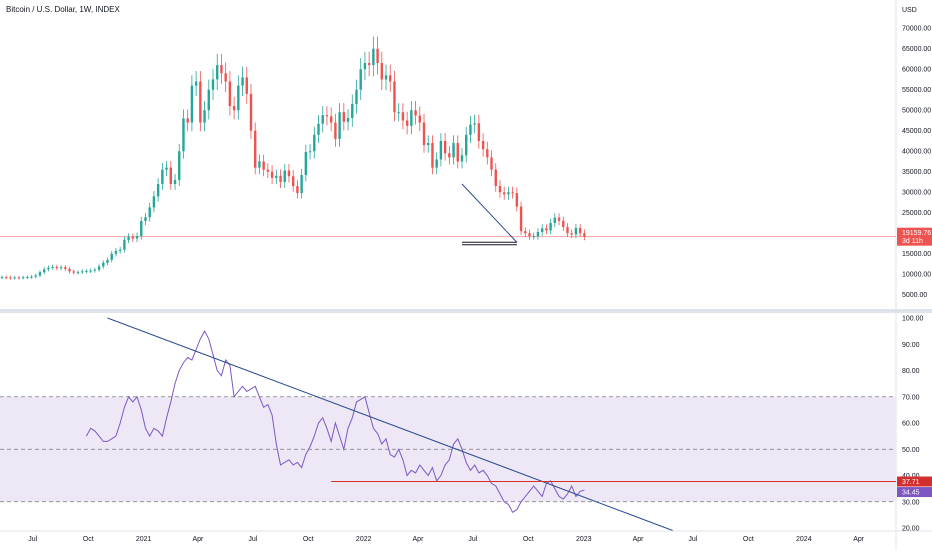 Image resolution: width=932 pixels, height=555 pixels. What do you see at coordinates (911, 371) in the screenshot?
I see `rsi-tick-label: 80.00` at bounding box center [911, 371].